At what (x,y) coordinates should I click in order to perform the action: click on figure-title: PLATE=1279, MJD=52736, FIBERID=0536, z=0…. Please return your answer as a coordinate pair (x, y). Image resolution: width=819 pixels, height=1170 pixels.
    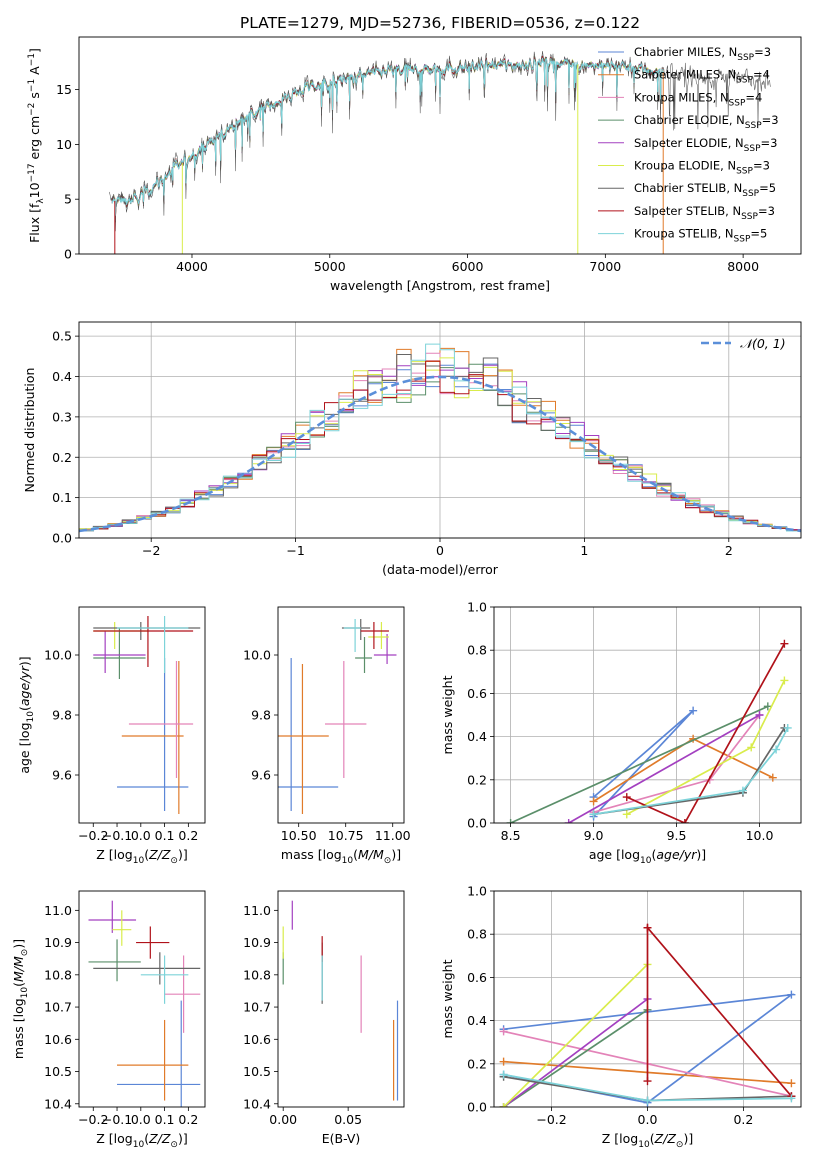
    Looking at the image, I should click on (440, 23).